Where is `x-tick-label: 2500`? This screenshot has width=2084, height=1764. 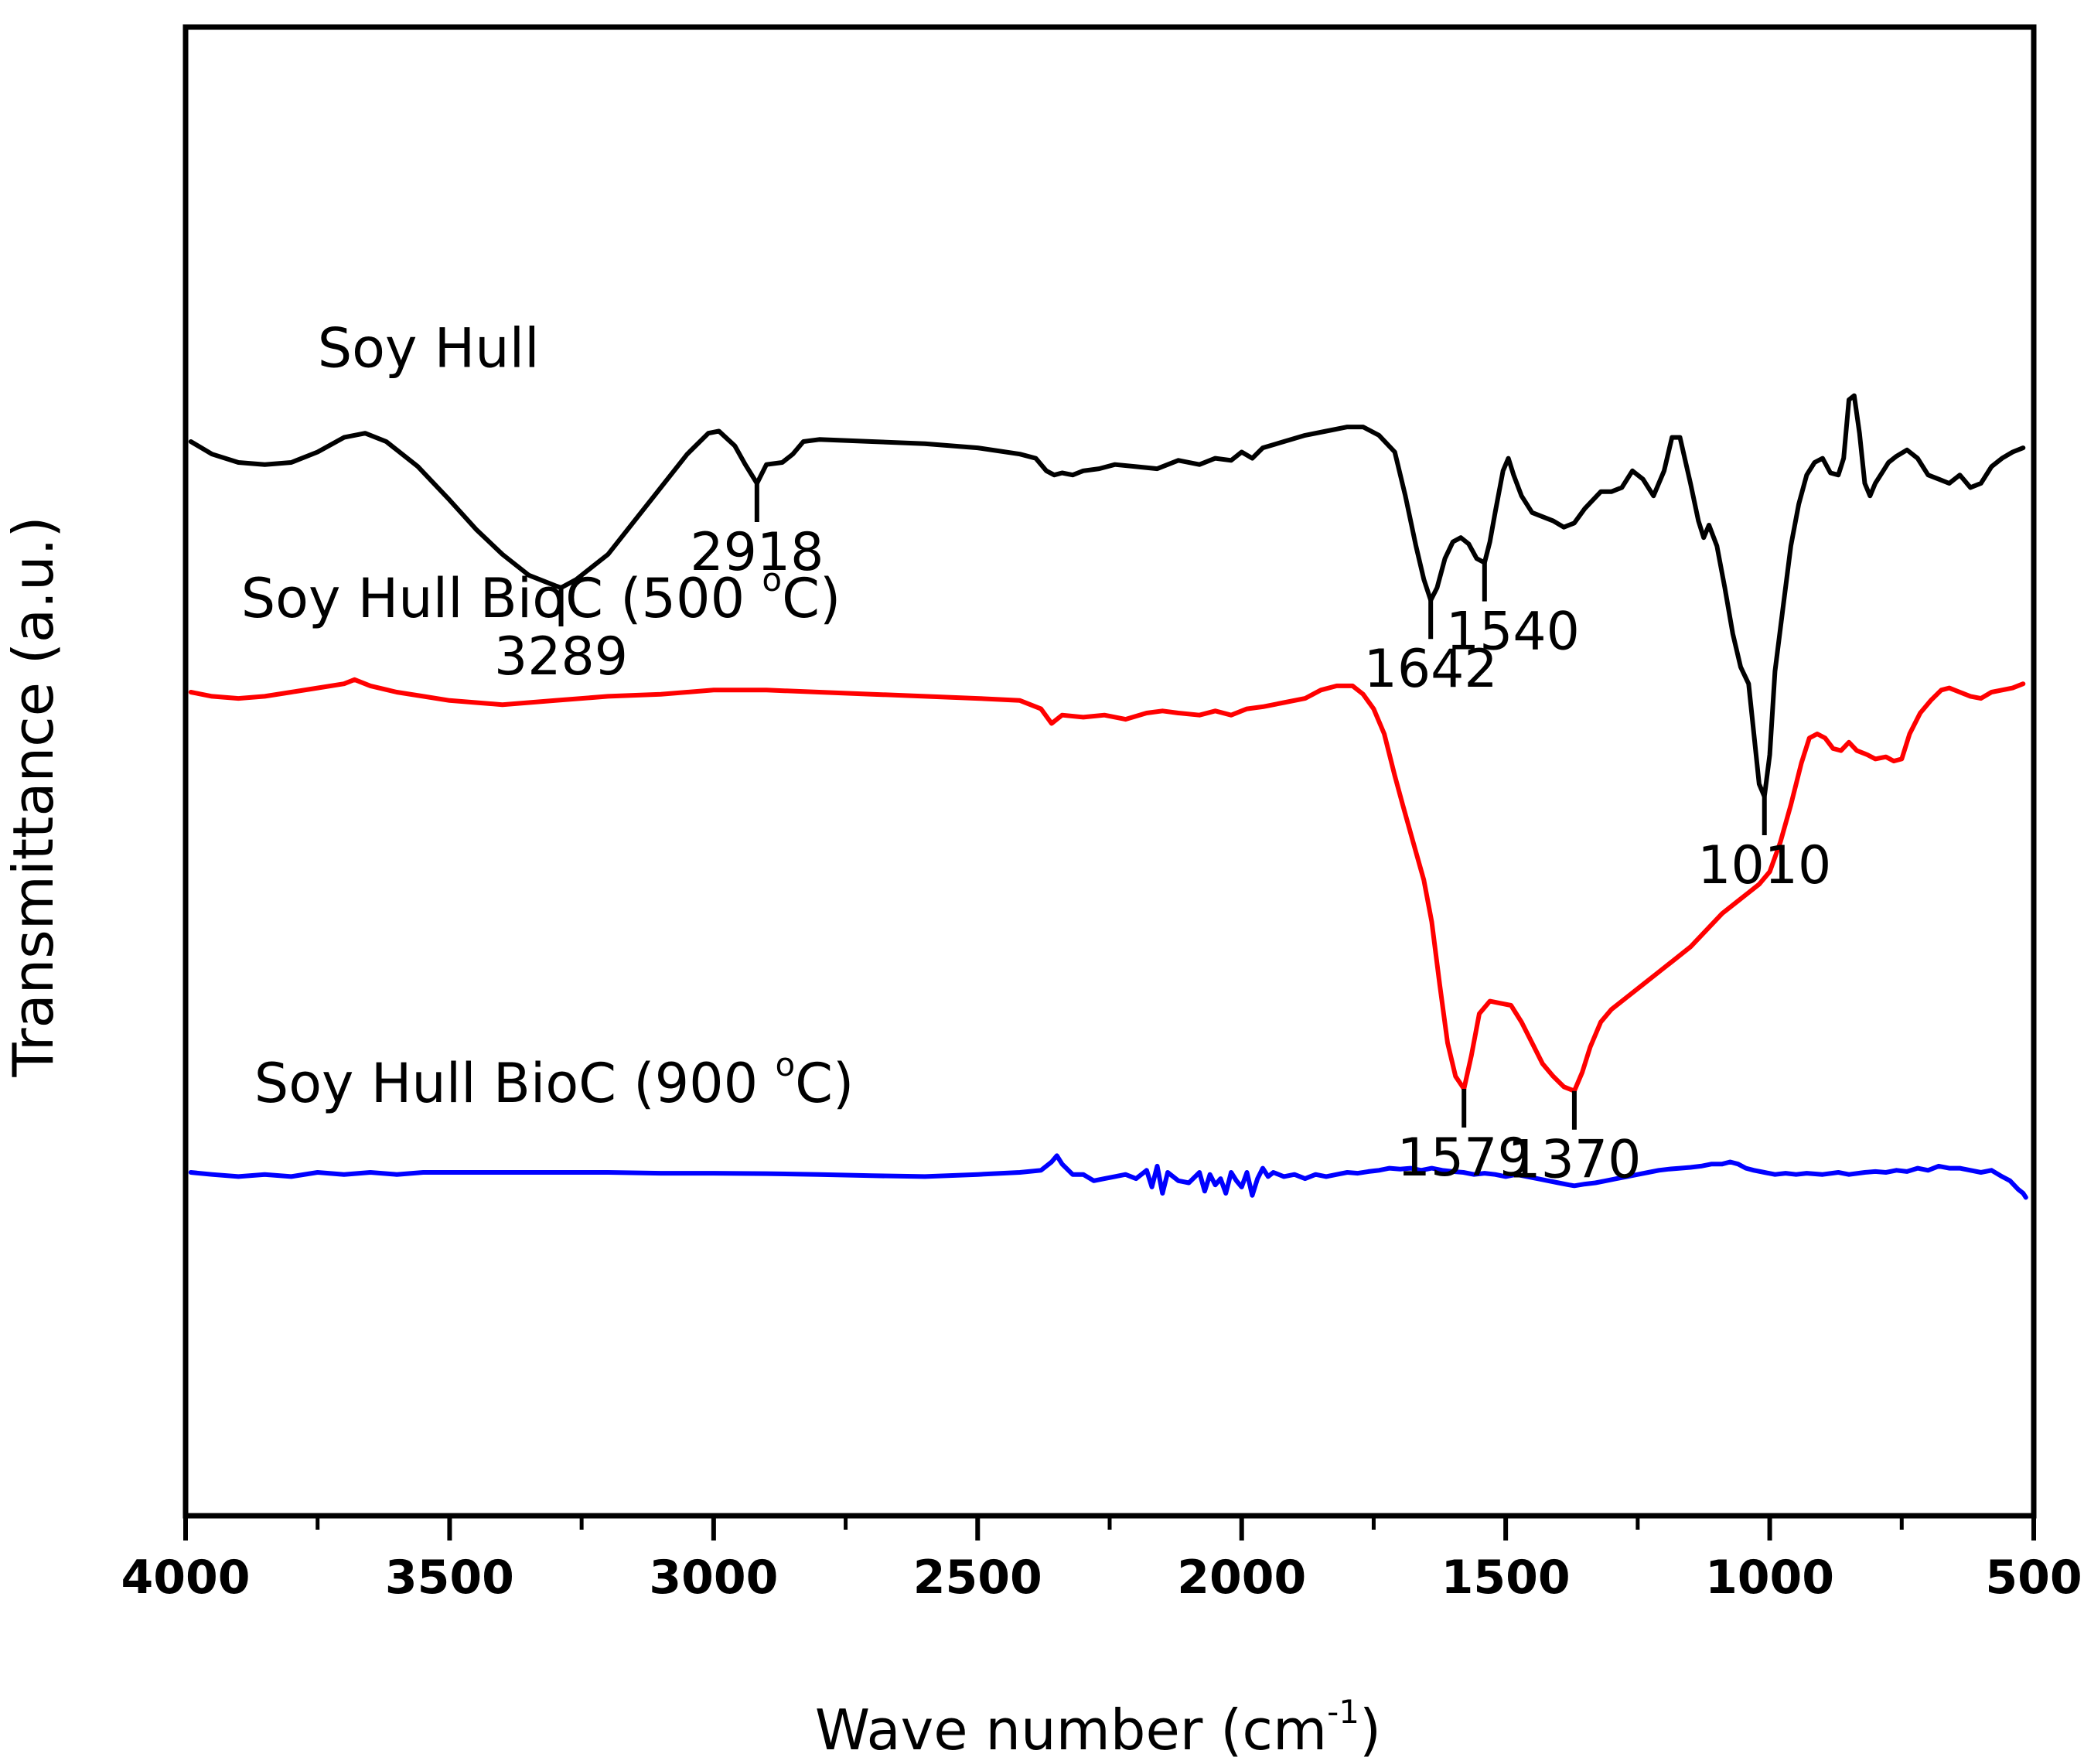 x-tick-label: 2500 is located at coordinates (977, 1578).